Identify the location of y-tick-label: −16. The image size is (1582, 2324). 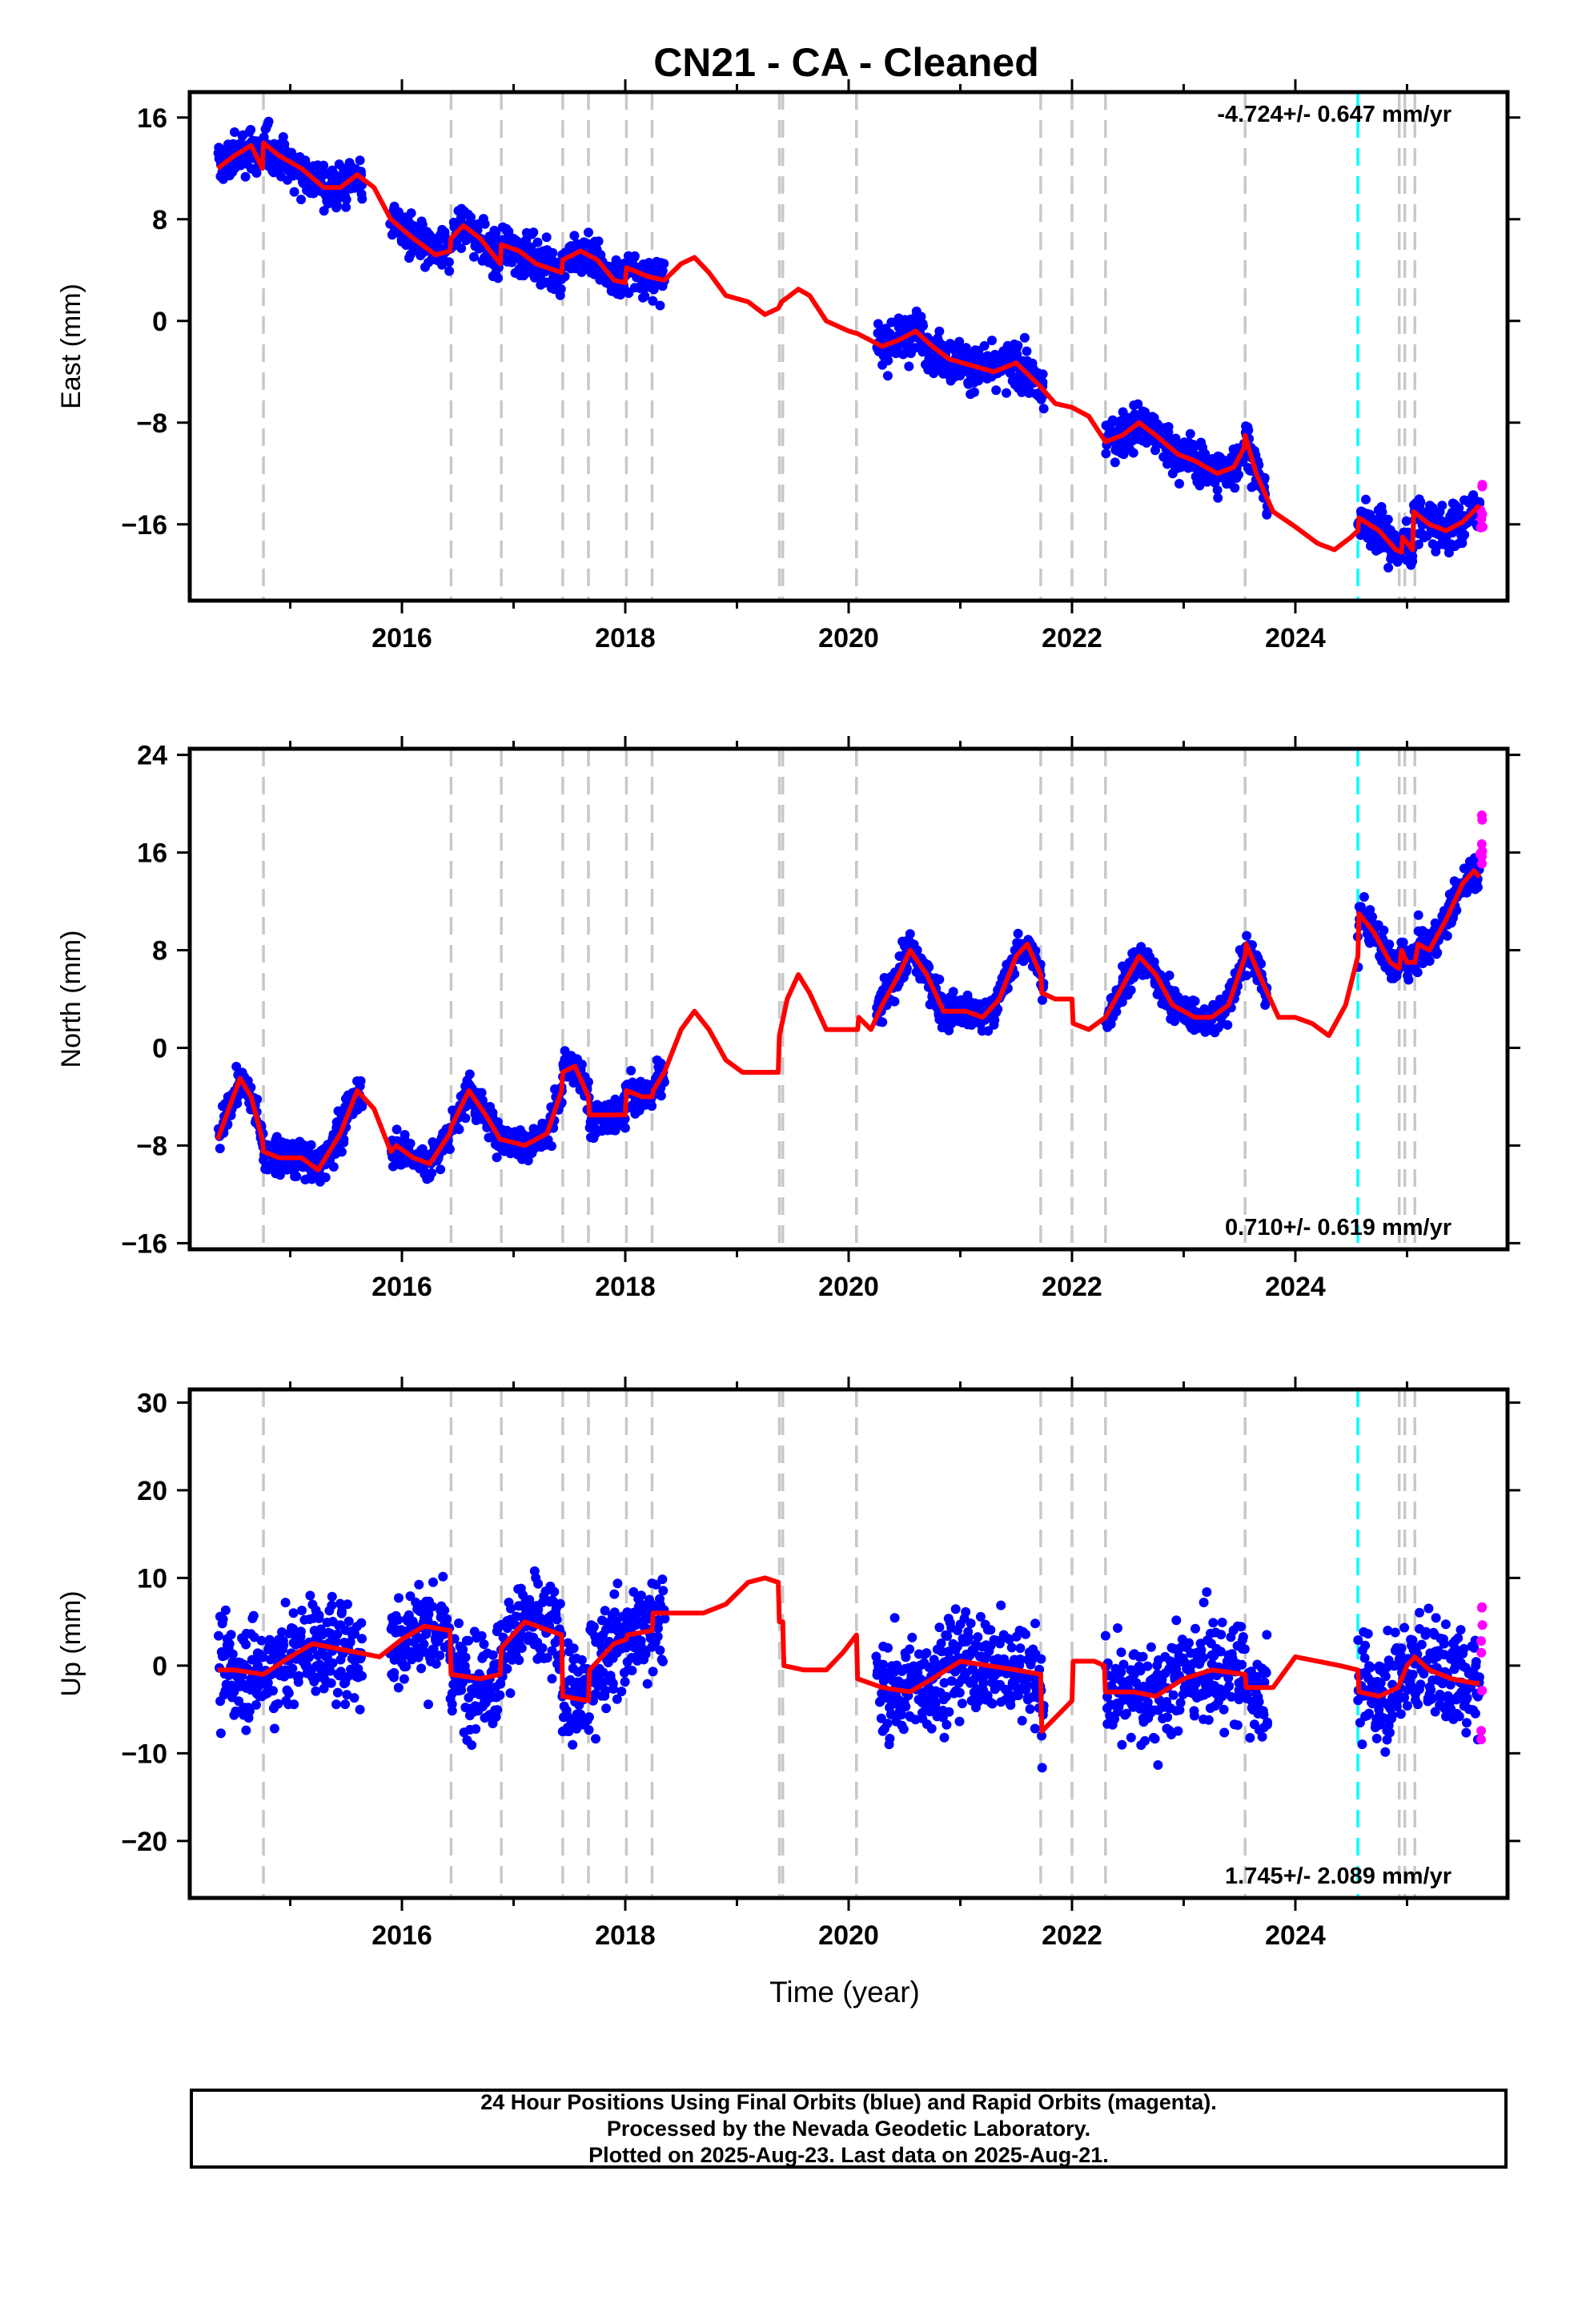
(144, 525).